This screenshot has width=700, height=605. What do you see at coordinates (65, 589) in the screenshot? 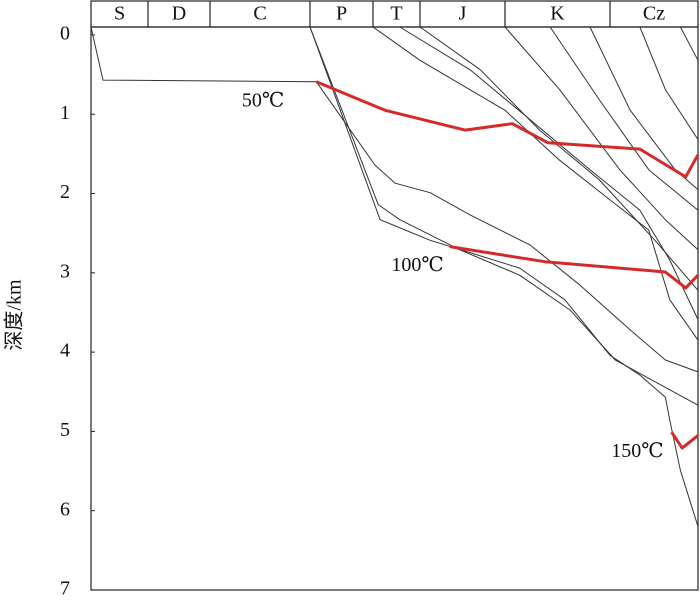
I see `y-tick-label: 7` at bounding box center [65, 589].